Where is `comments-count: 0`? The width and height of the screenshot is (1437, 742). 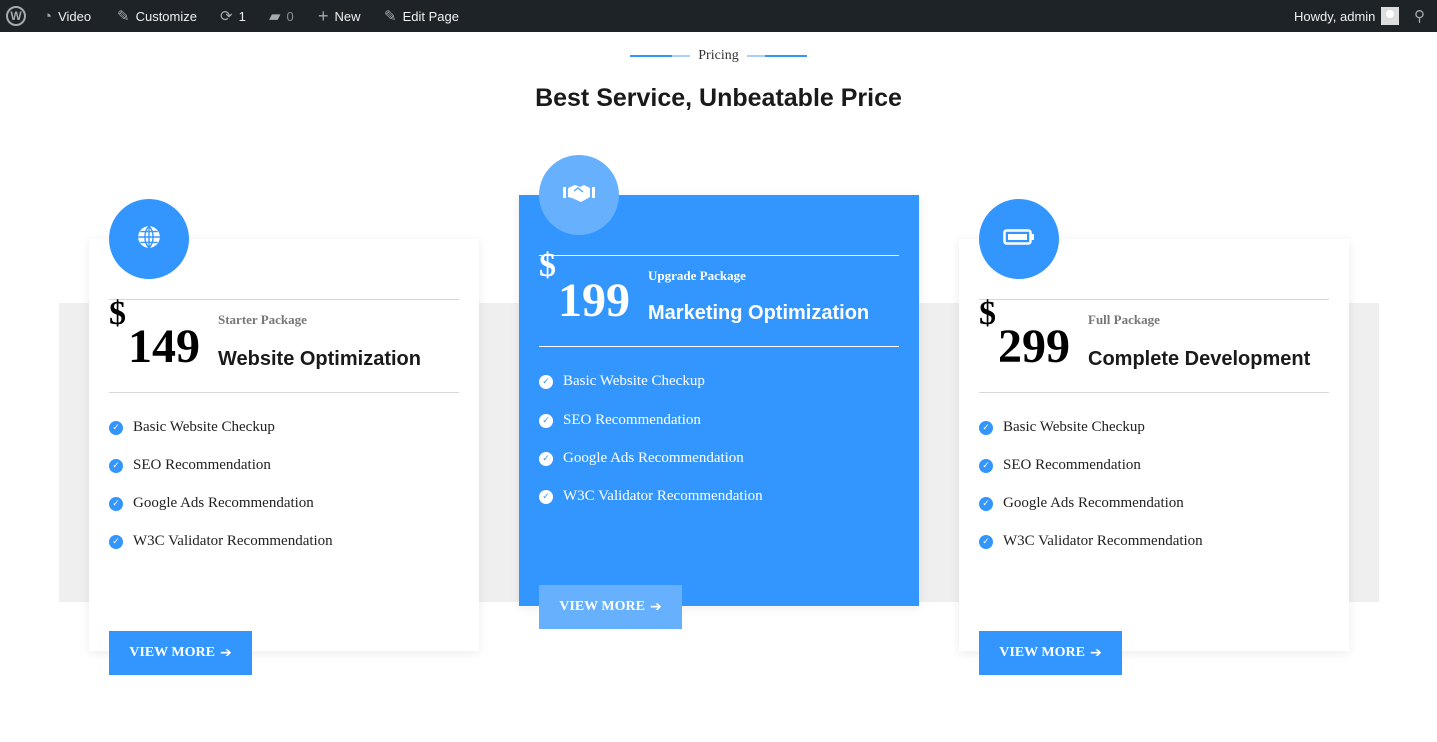
comments-count: 0 is located at coordinates (290, 16).